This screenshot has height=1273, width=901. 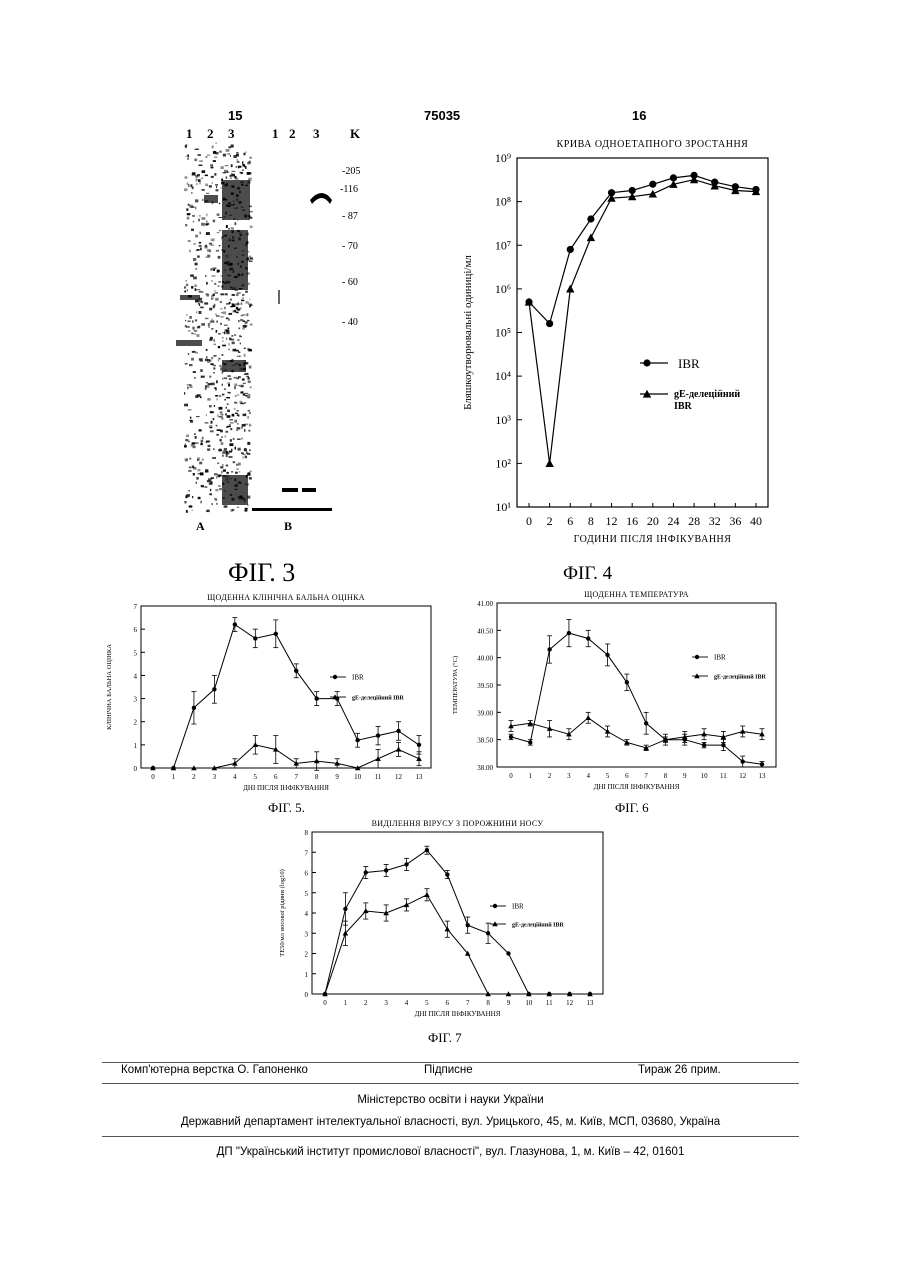 What do you see at coordinates (531, 776) in the screenshot?
I see `x-tick-label: 1` at bounding box center [531, 776].